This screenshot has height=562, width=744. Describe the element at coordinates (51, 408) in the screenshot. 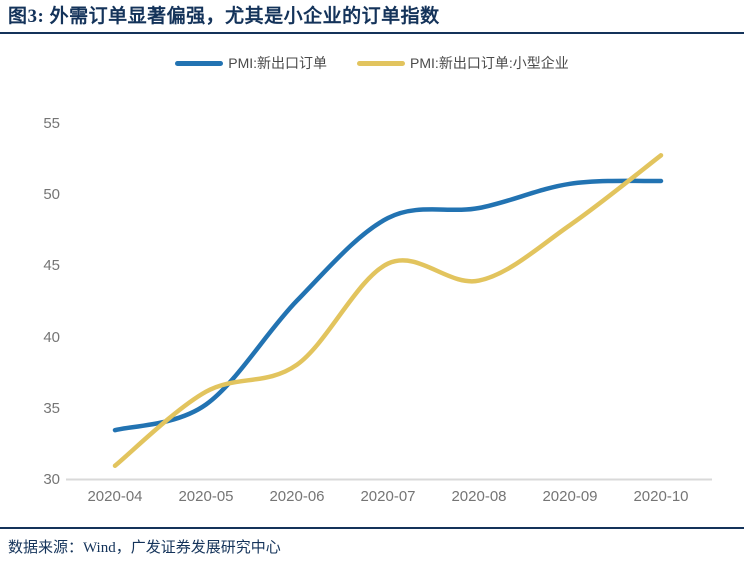

I see `y-axis-tick-label: 35` at that location.